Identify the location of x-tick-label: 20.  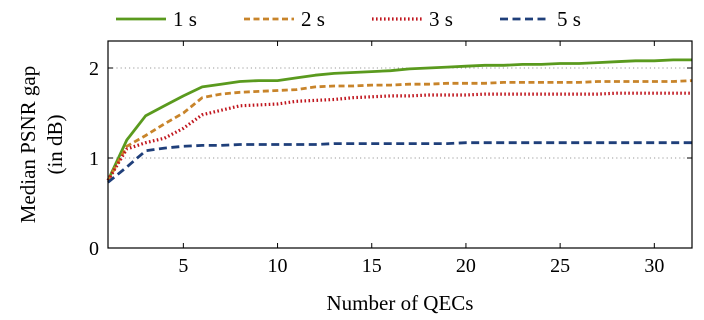
(466, 266).